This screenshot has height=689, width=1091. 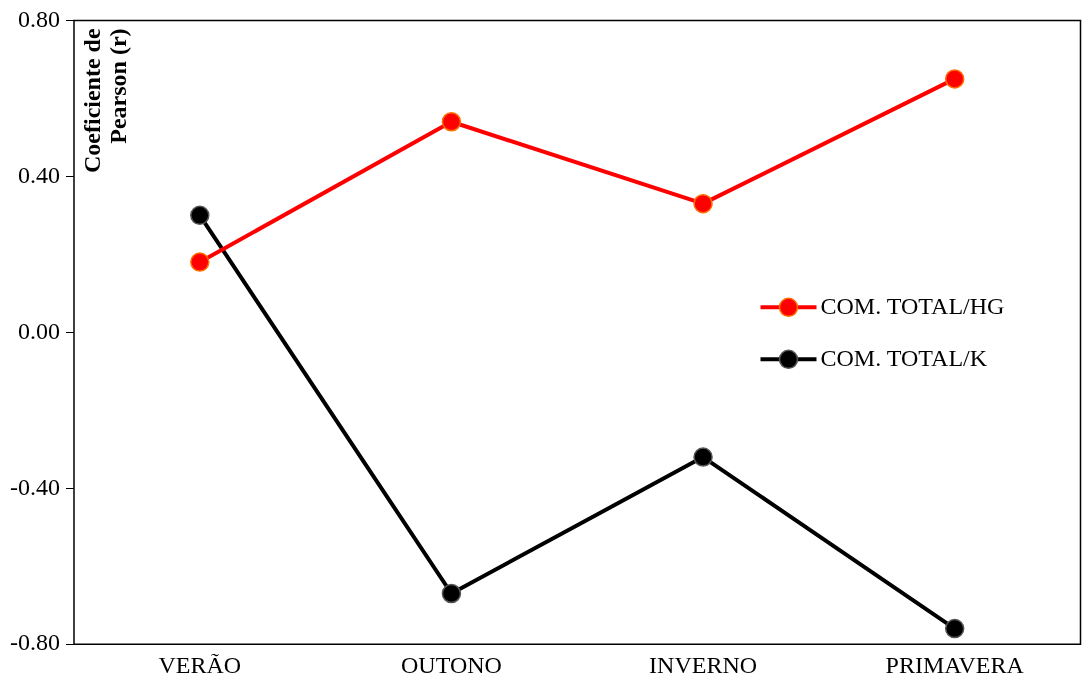 What do you see at coordinates (955, 664) in the screenshot?
I see `x-tick-label: PRIMAVERA` at bounding box center [955, 664].